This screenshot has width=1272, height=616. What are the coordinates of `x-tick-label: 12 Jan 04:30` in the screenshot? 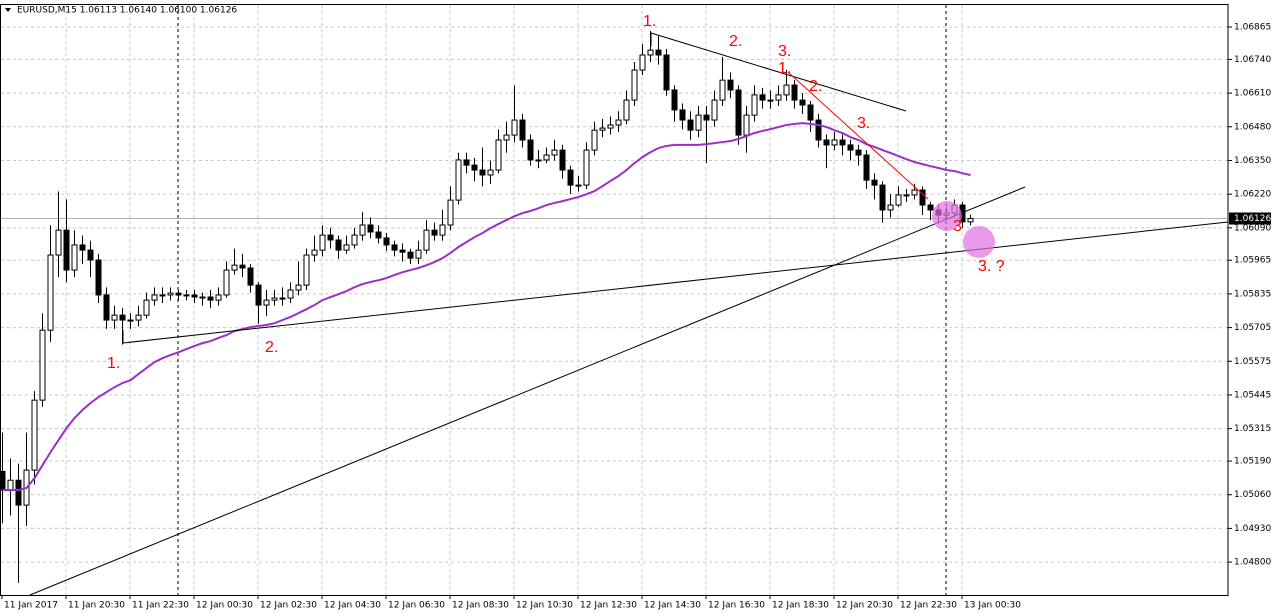 It's located at (352, 606).